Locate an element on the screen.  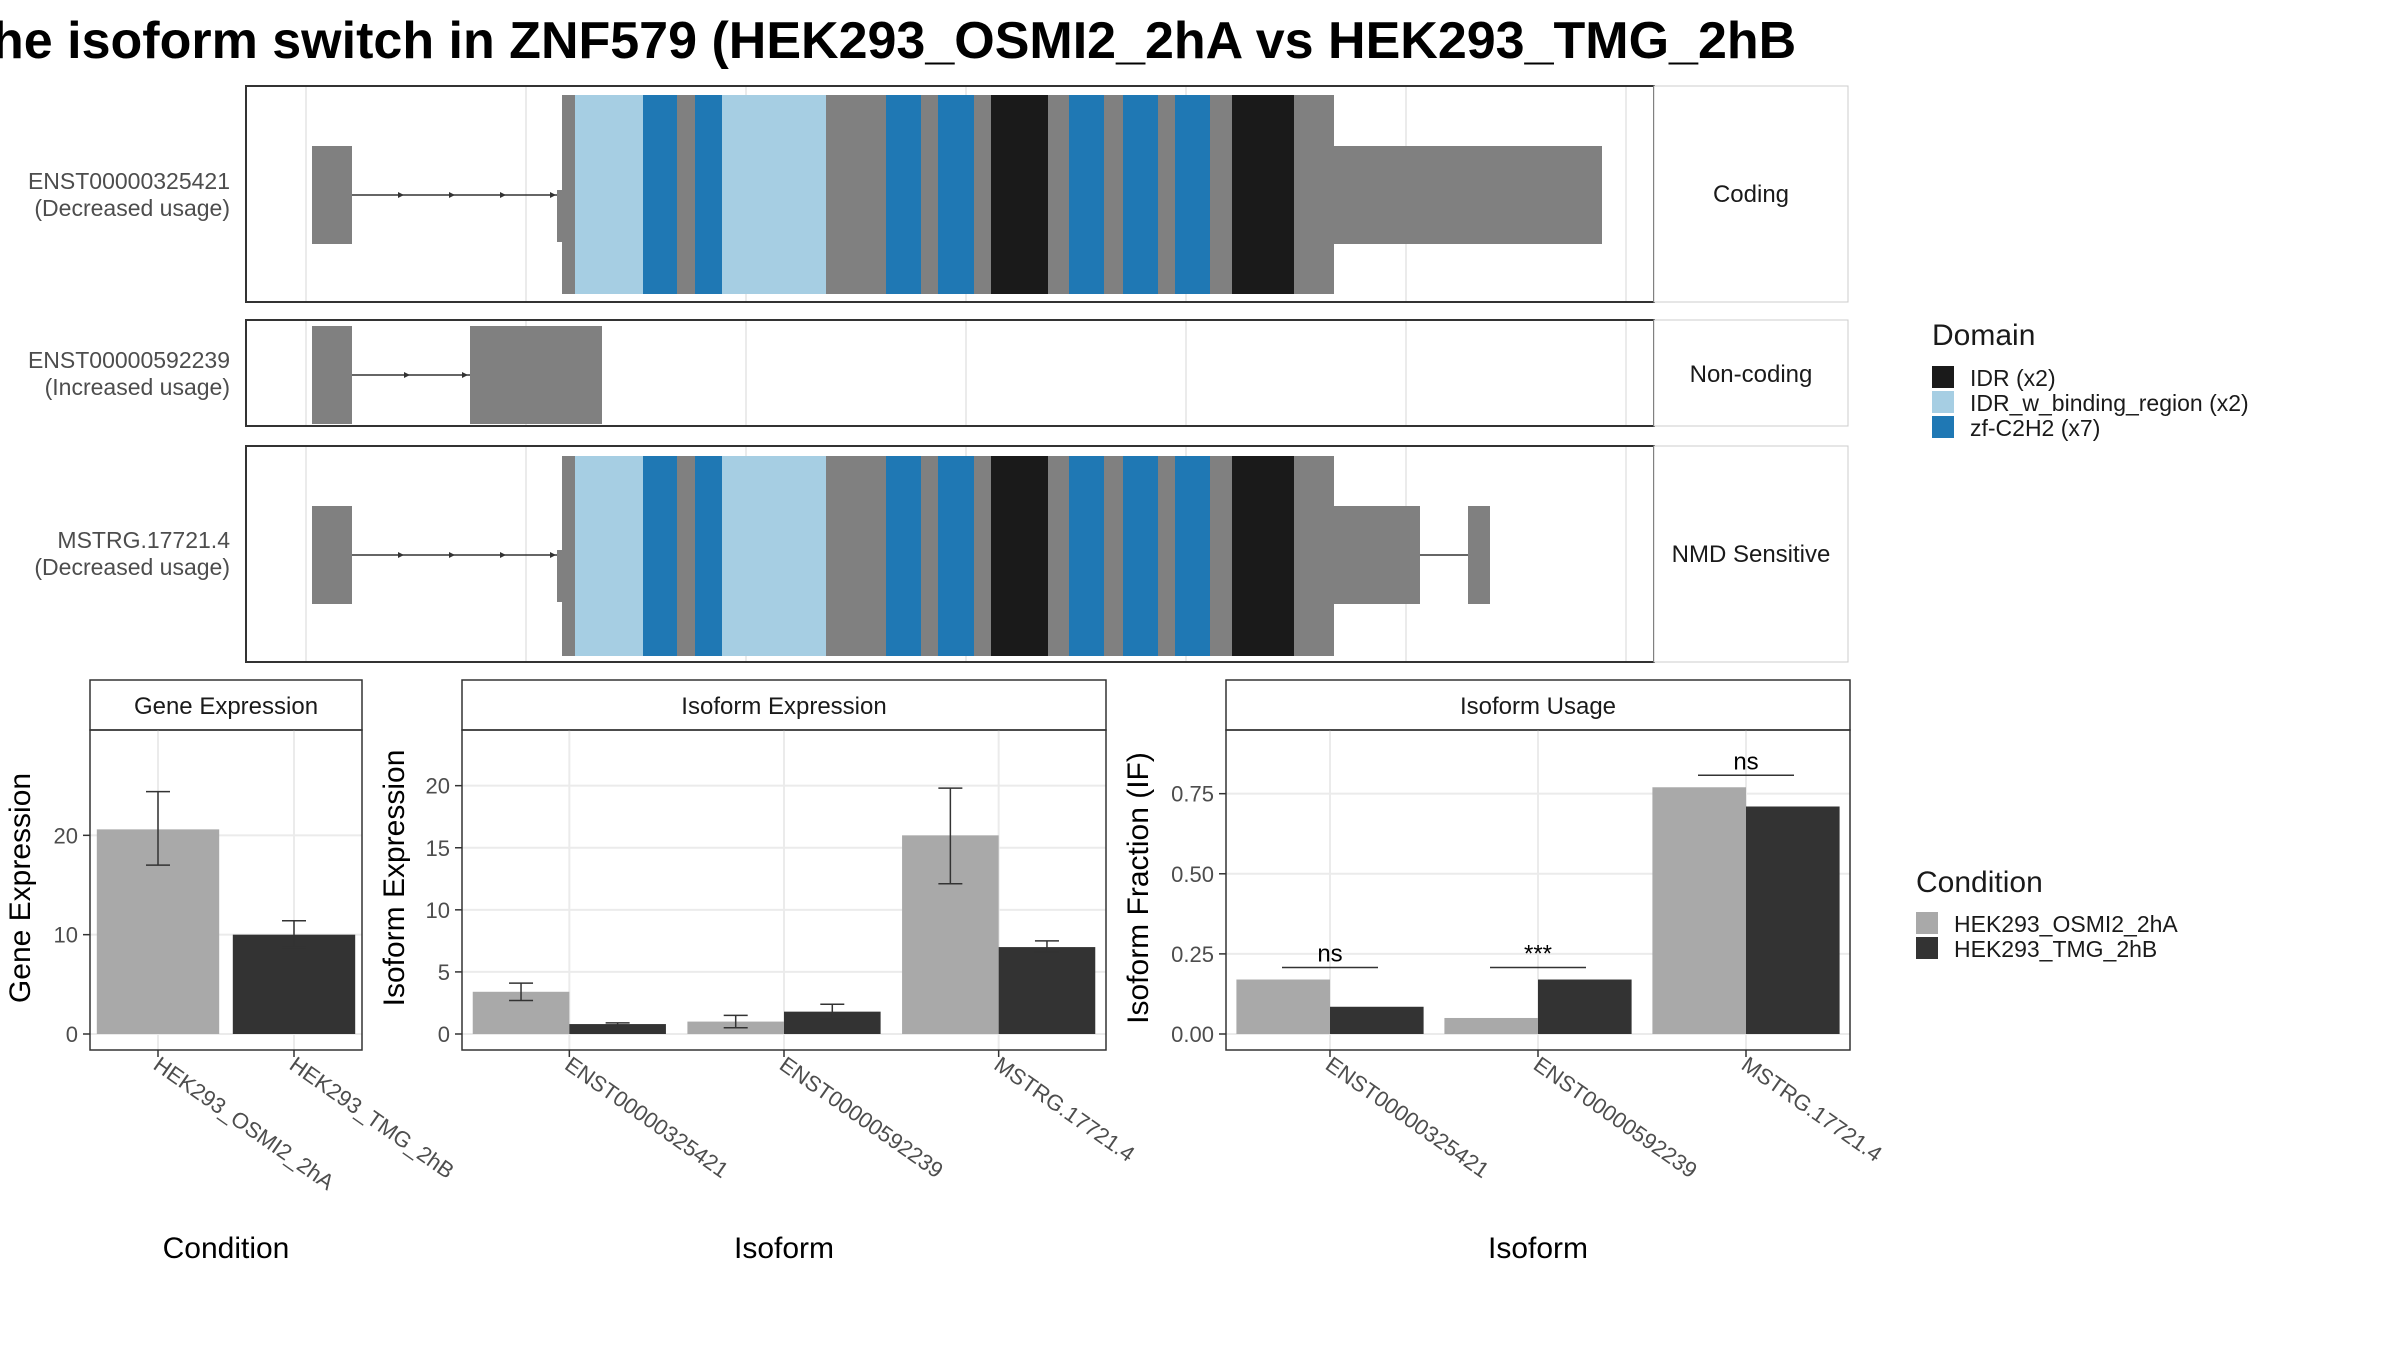
legend-swatch-cond-b is located at coordinates (1927, 948).